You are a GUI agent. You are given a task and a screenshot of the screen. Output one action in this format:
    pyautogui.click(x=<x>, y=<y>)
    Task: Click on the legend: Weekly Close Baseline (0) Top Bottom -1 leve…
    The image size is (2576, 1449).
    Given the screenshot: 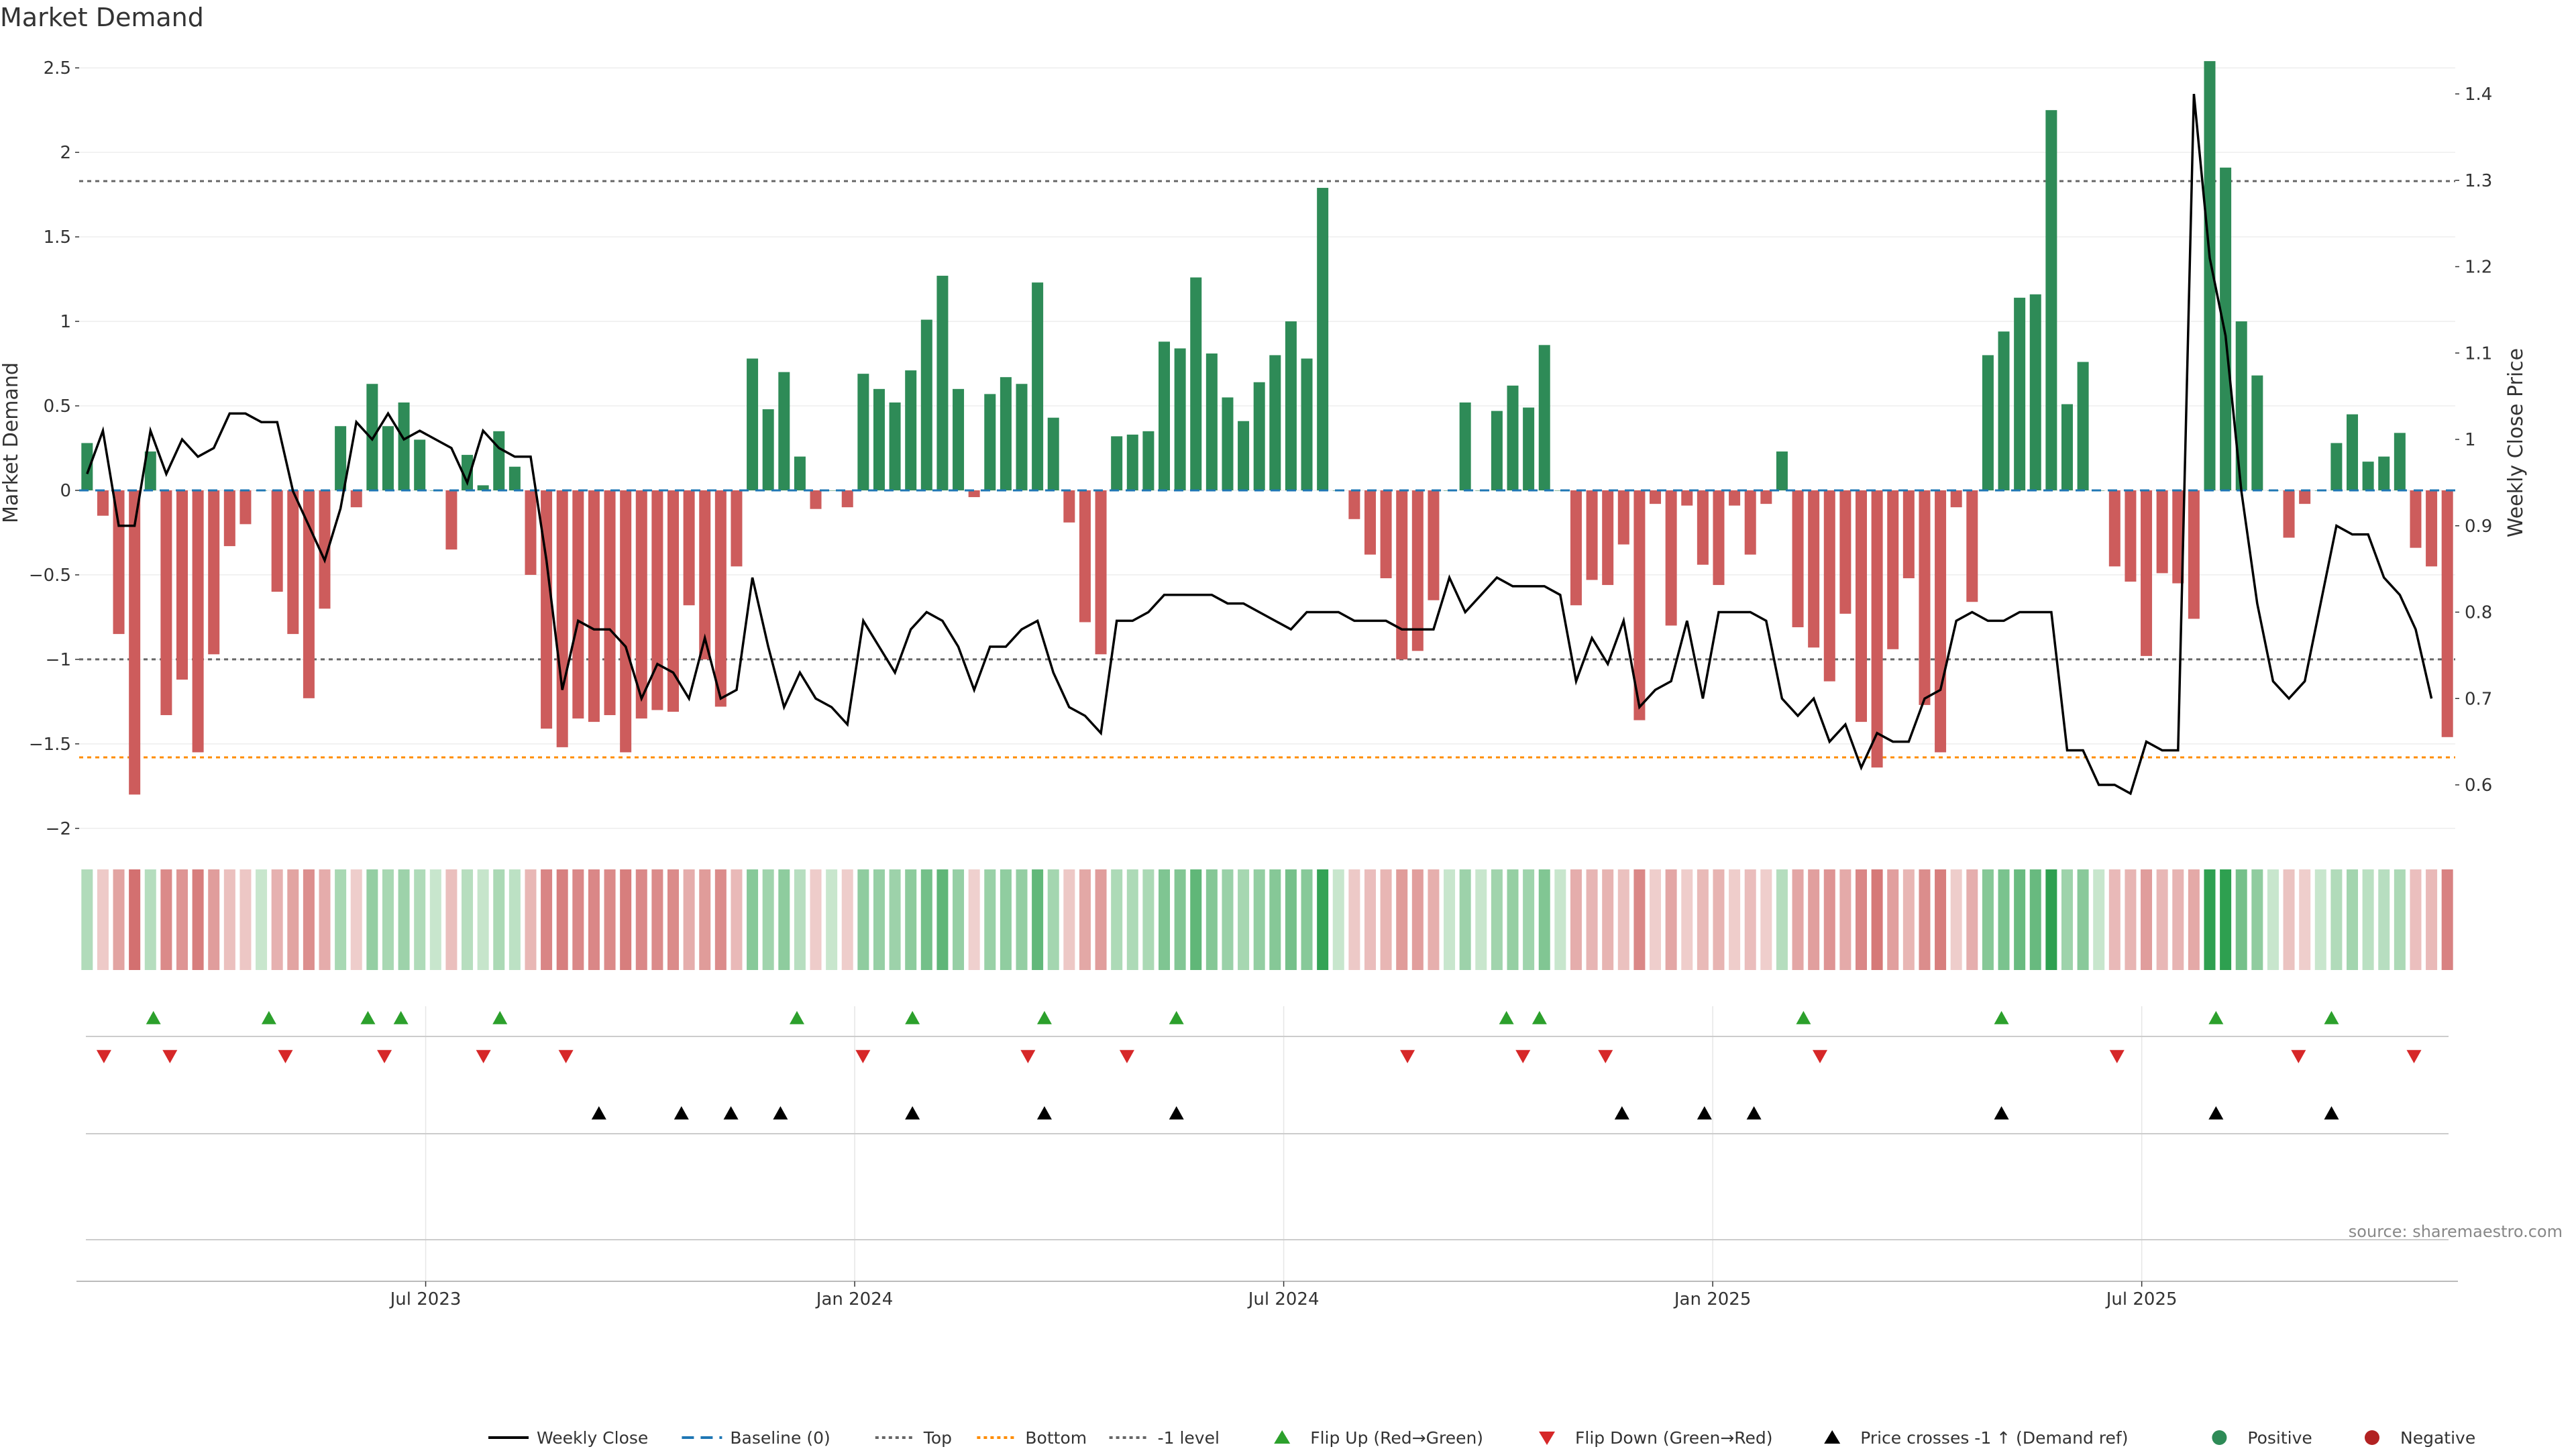 What is the action you would take?
    pyautogui.click(x=1481, y=1438)
    